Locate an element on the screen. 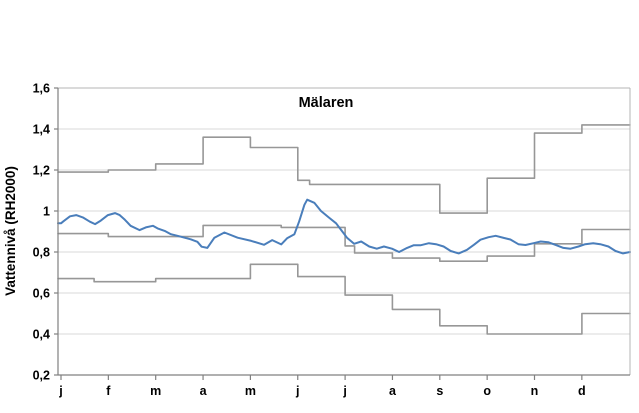  y-tick-label: 1,2 is located at coordinates (41, 171).